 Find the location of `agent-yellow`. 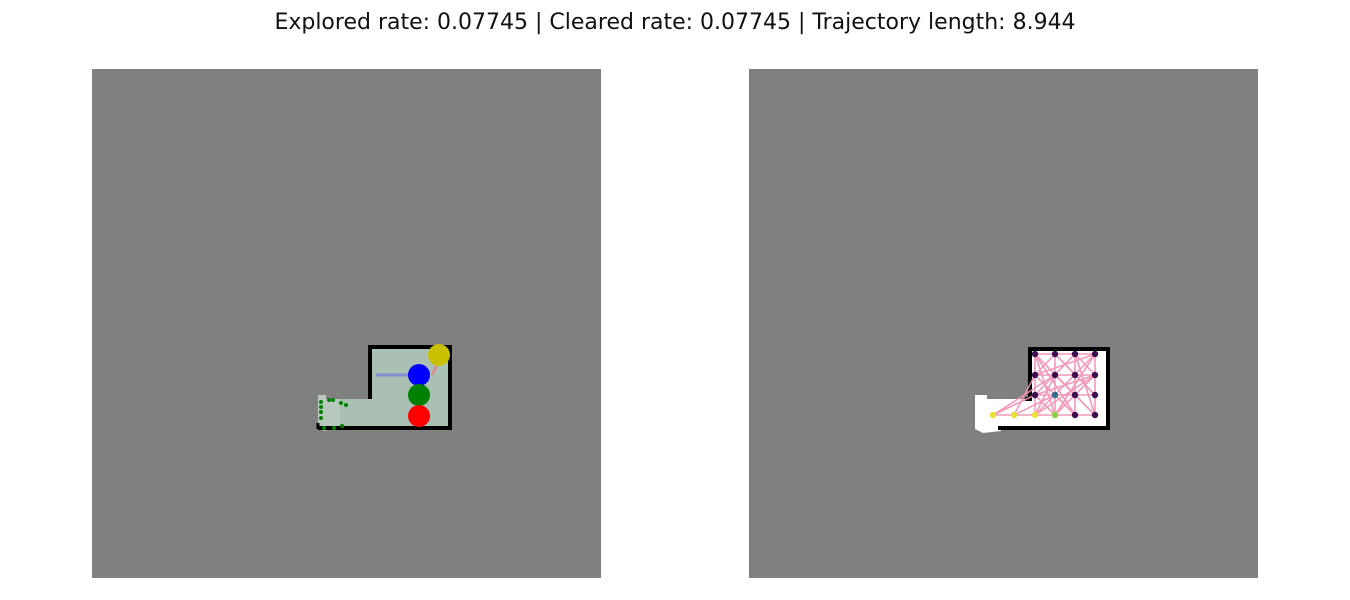

agent-yellow is located at coordinates (439, 355).